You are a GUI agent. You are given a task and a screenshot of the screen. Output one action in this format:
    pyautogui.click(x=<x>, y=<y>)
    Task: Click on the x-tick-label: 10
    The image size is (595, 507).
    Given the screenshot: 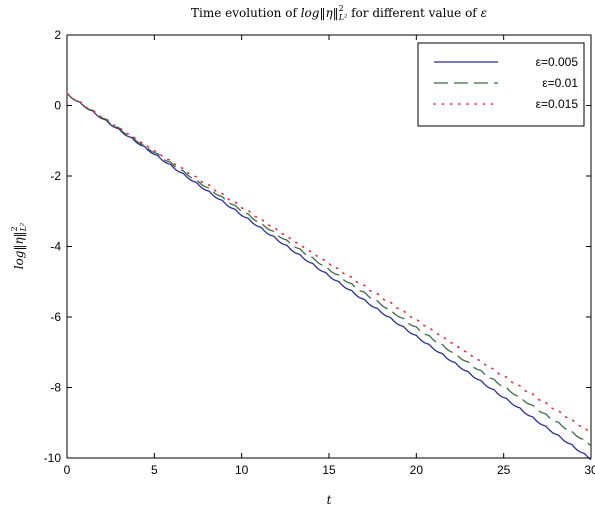 What is the action you would take?
    pyautogui.click(x=242, y=470)
    